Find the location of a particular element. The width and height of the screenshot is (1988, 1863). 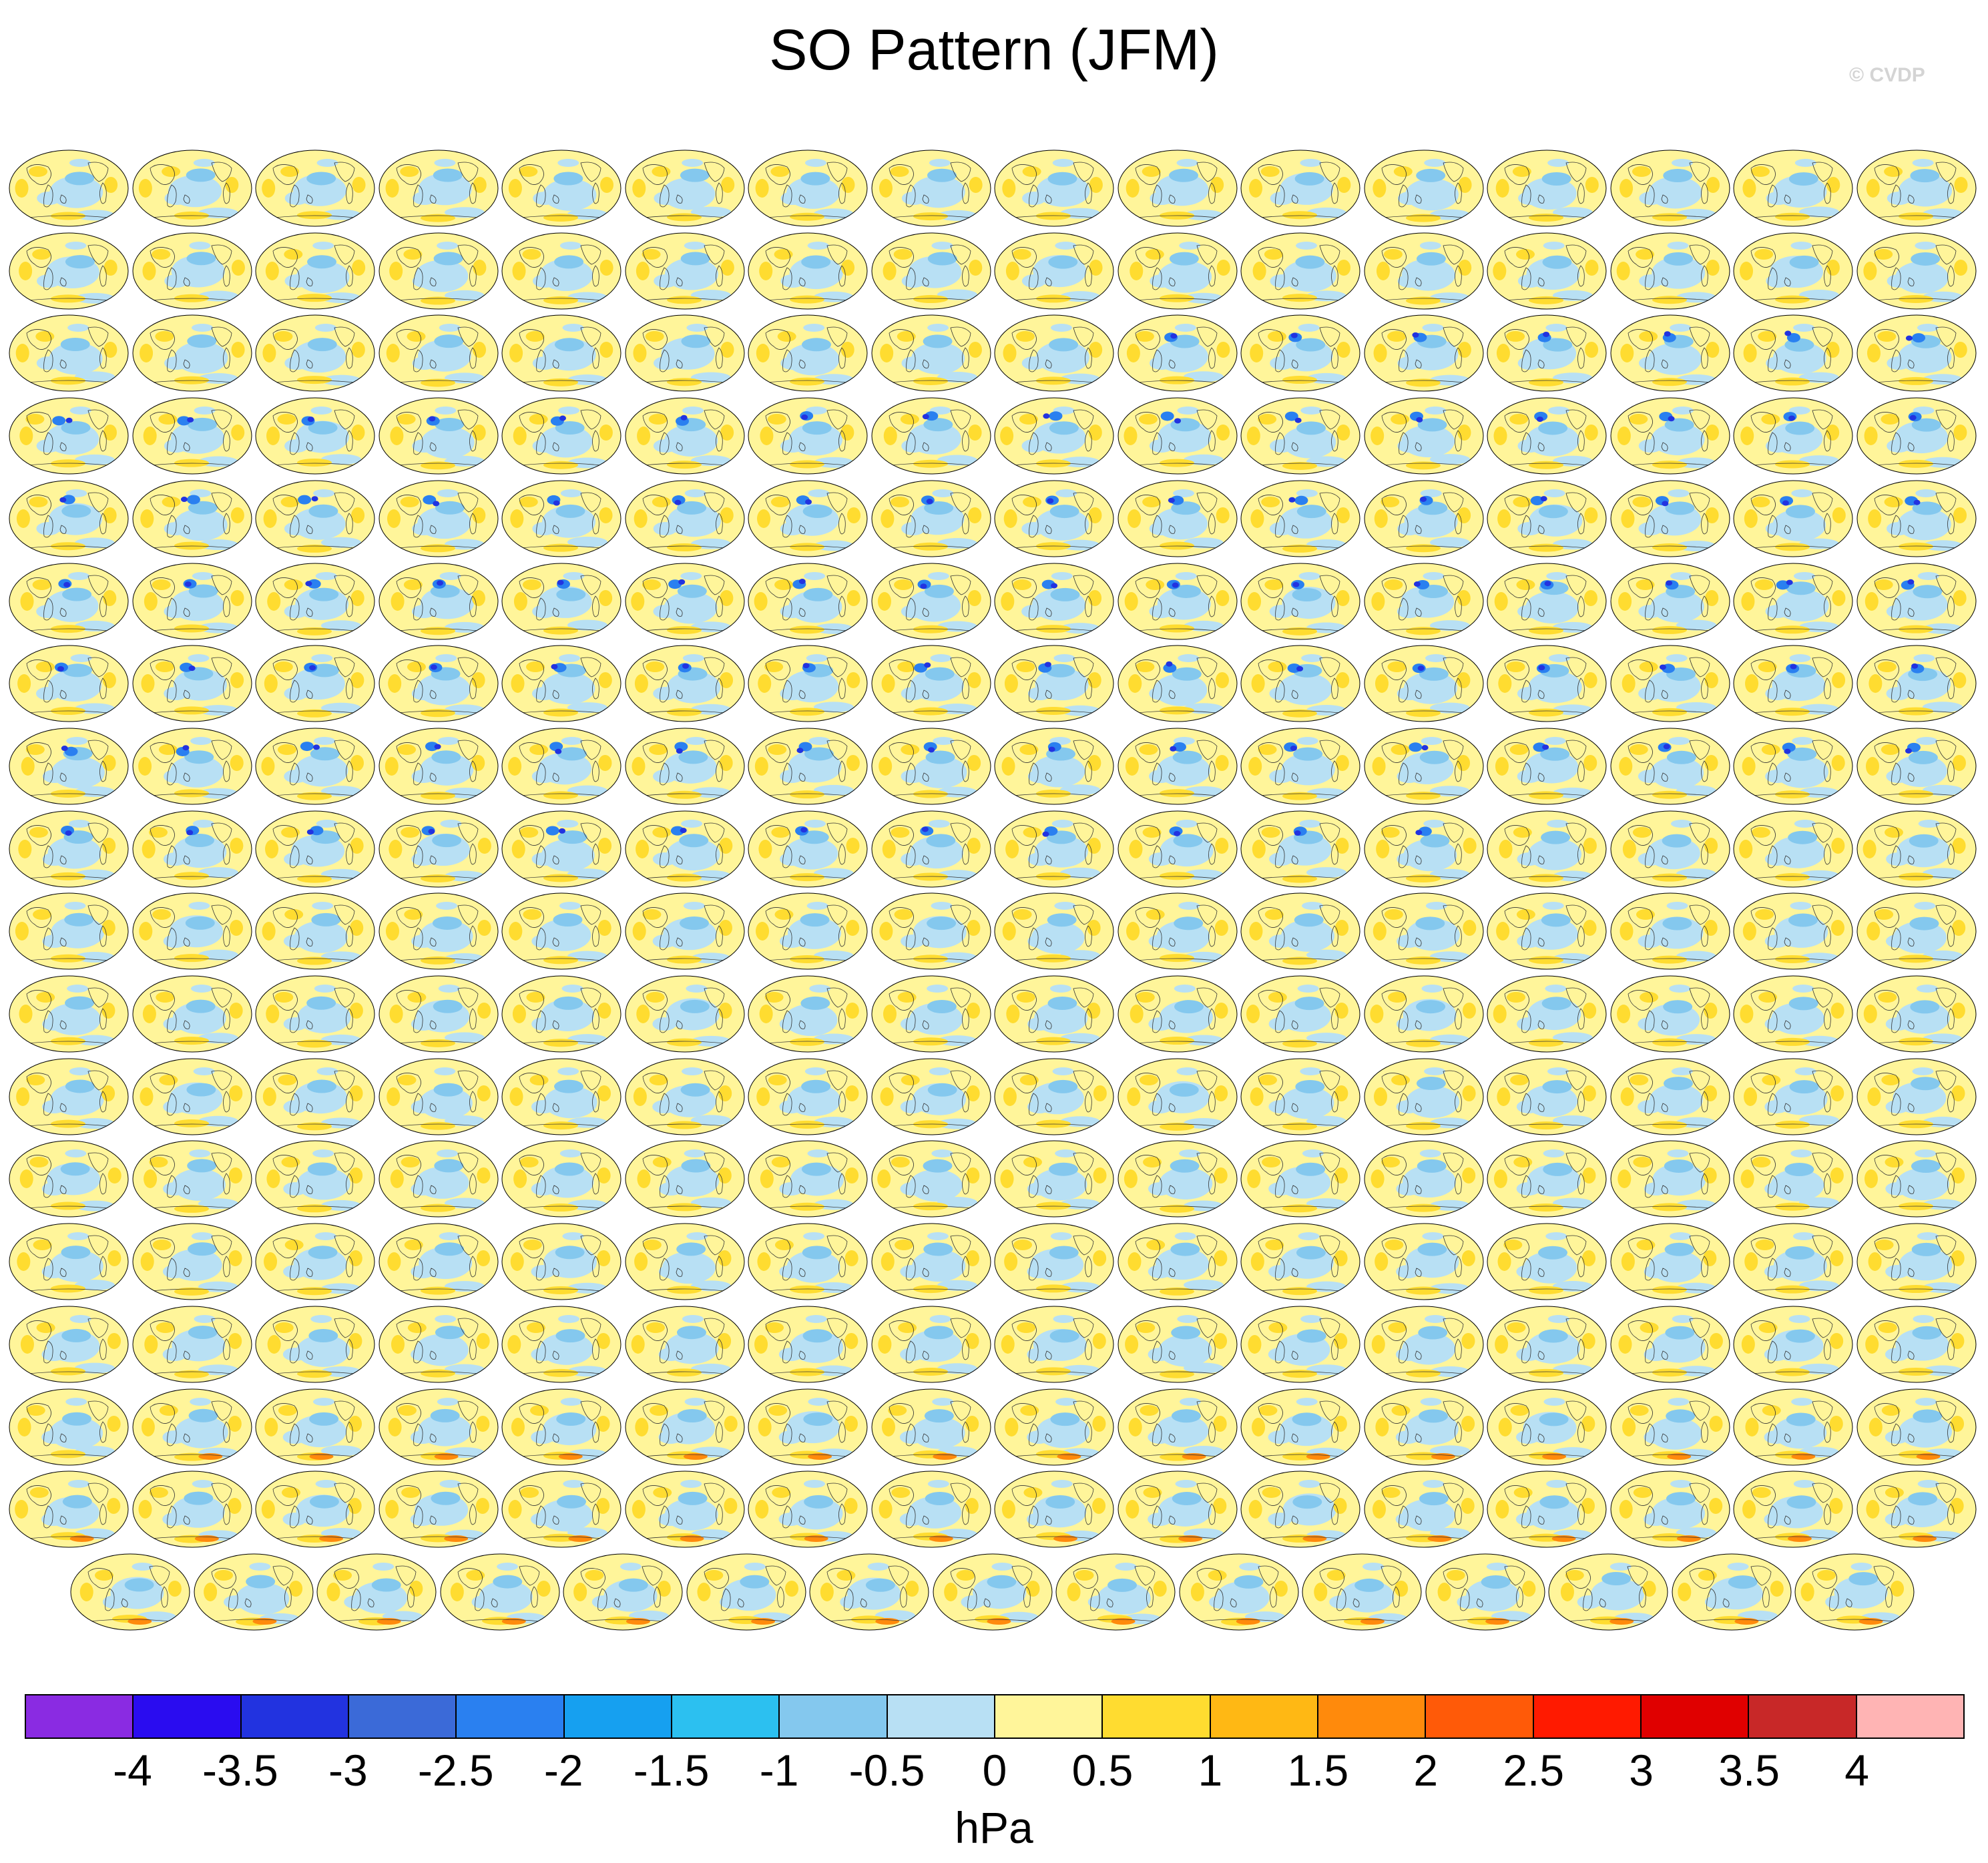

colorbar is located at coordinates (995, 1717).